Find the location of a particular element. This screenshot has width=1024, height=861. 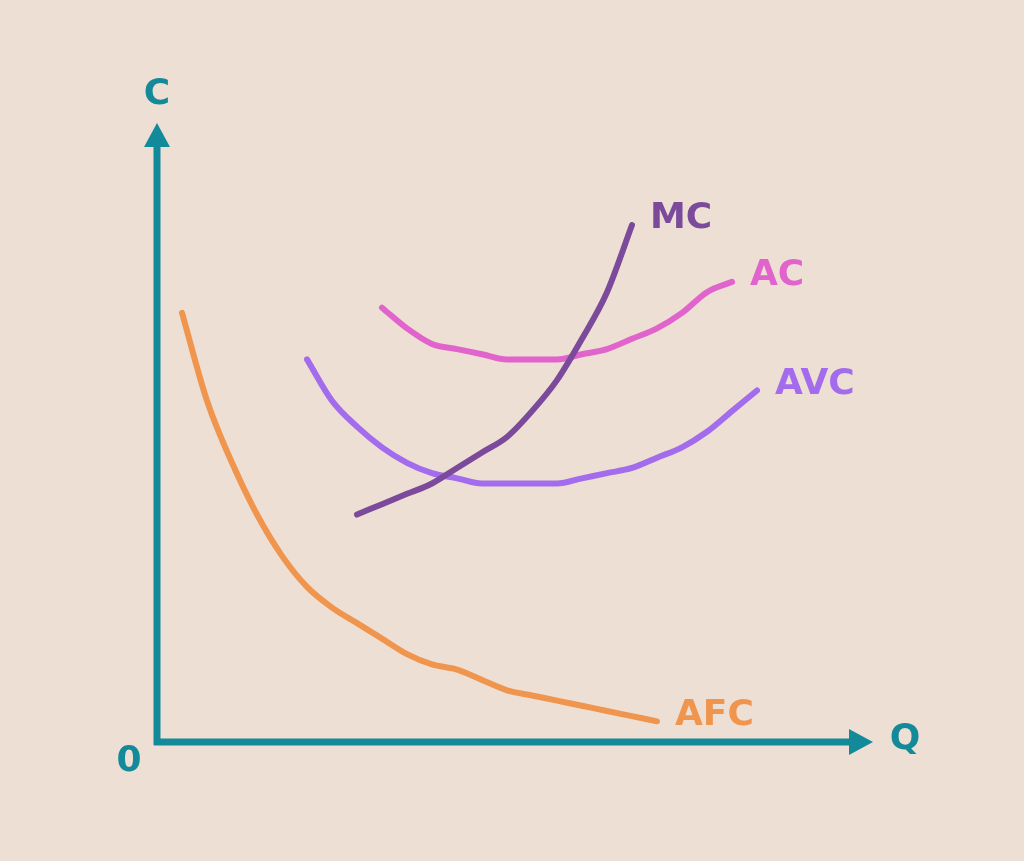

series-label: AC is located at coordinates (777, 273).